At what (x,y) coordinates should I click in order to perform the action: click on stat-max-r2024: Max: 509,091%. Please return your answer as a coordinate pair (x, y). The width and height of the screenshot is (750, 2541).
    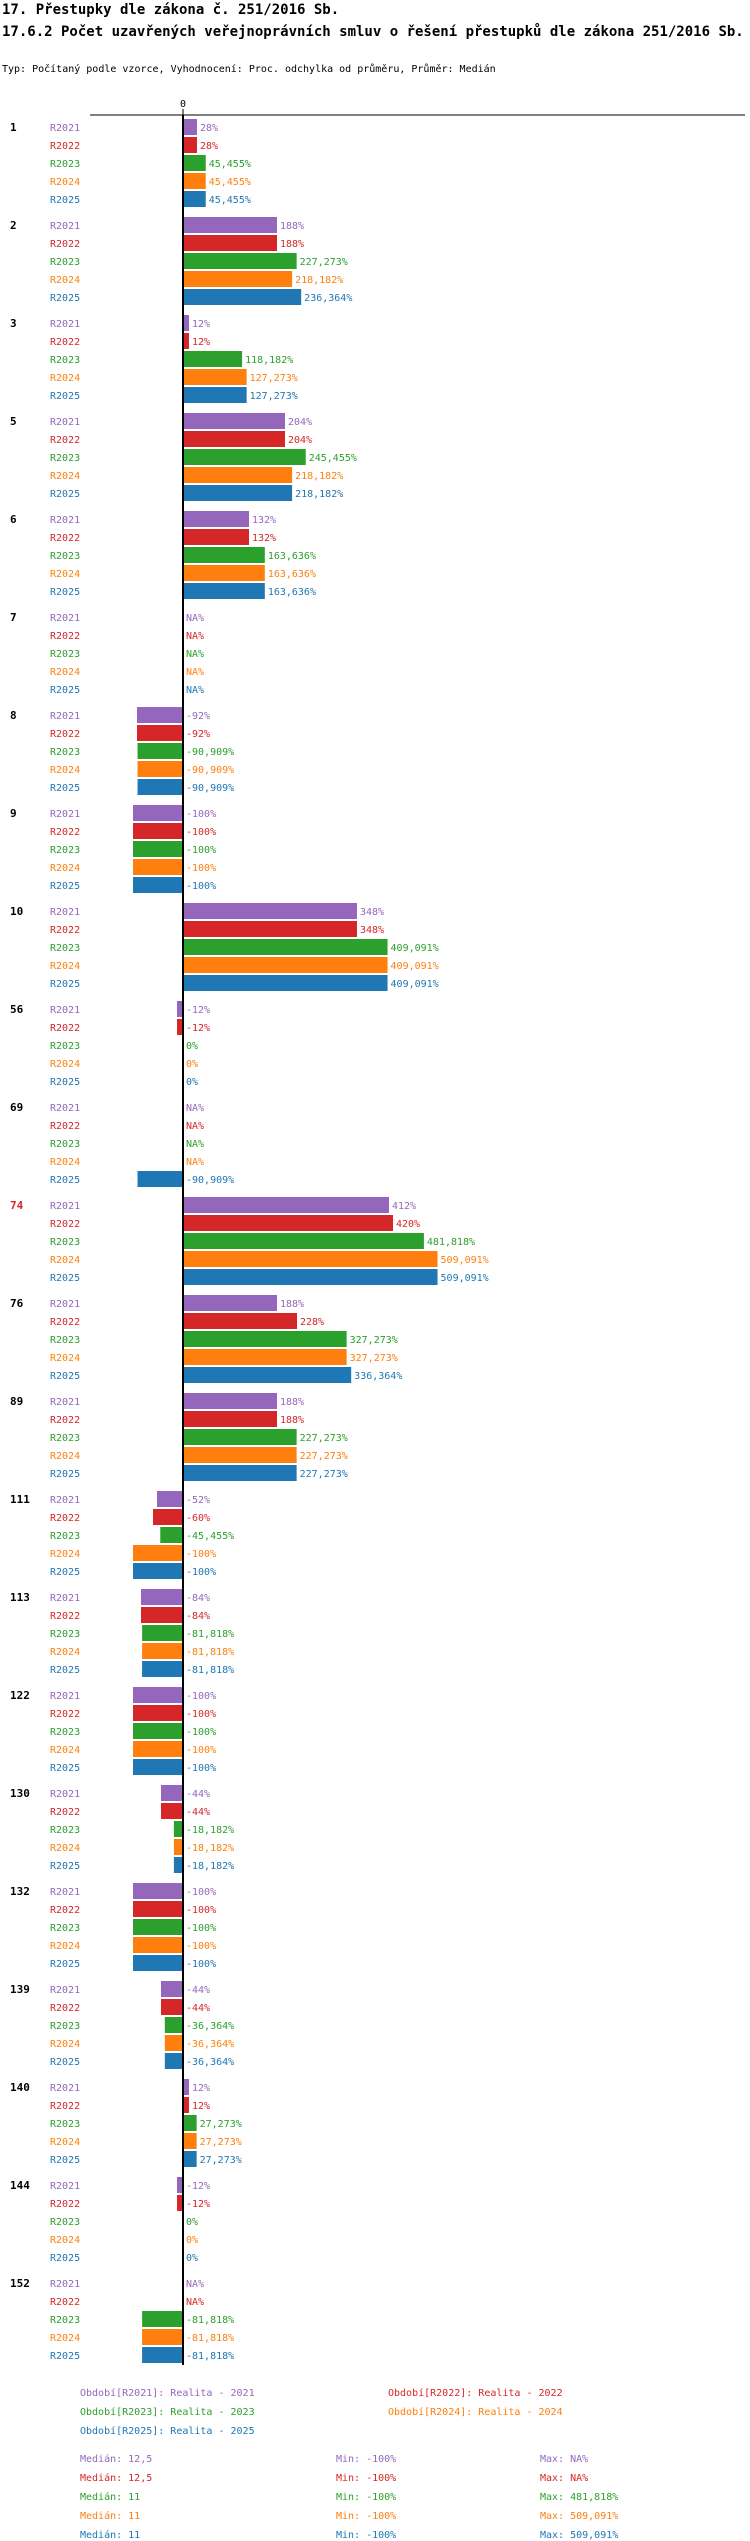
    Looking at the image, I should click on (579, 2516).